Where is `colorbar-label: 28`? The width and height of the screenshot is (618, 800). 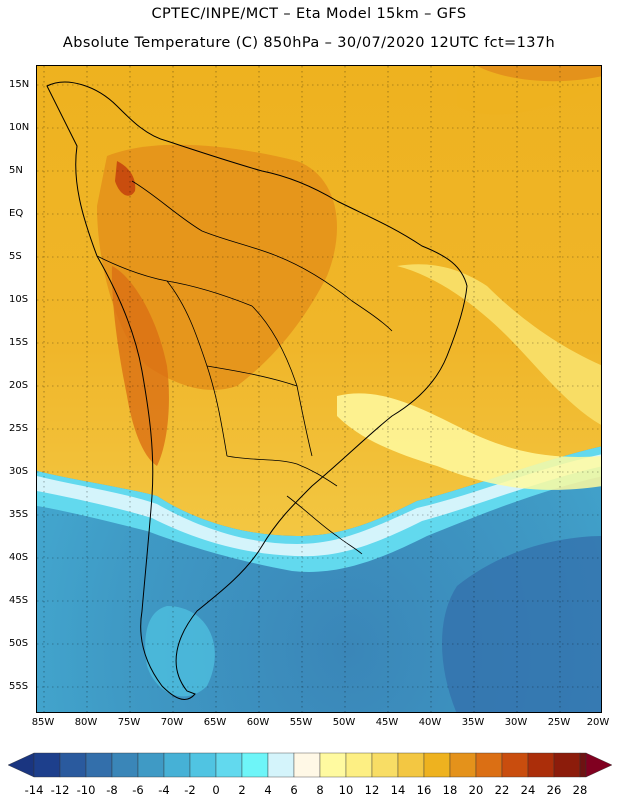
colorbar-label: 28 is located at coordinates (580, 790).